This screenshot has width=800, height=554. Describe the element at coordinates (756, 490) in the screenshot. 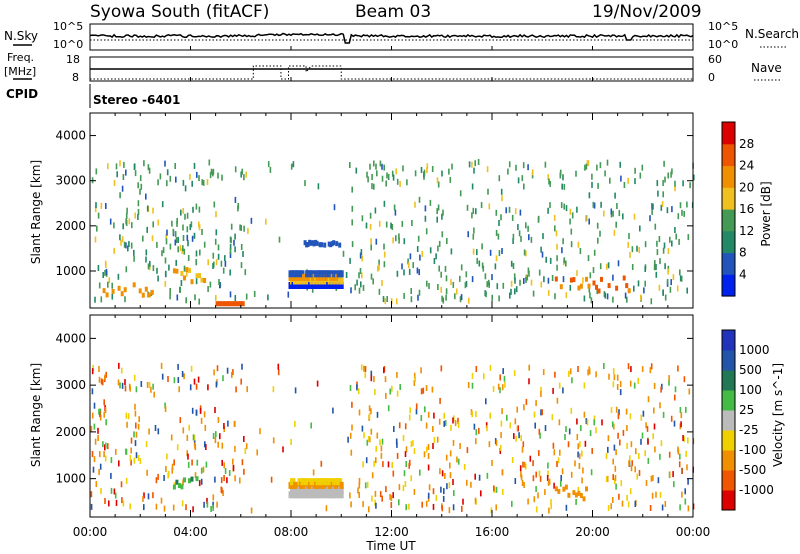

I see `velocity-colorbar-tick: -1000` at that location.